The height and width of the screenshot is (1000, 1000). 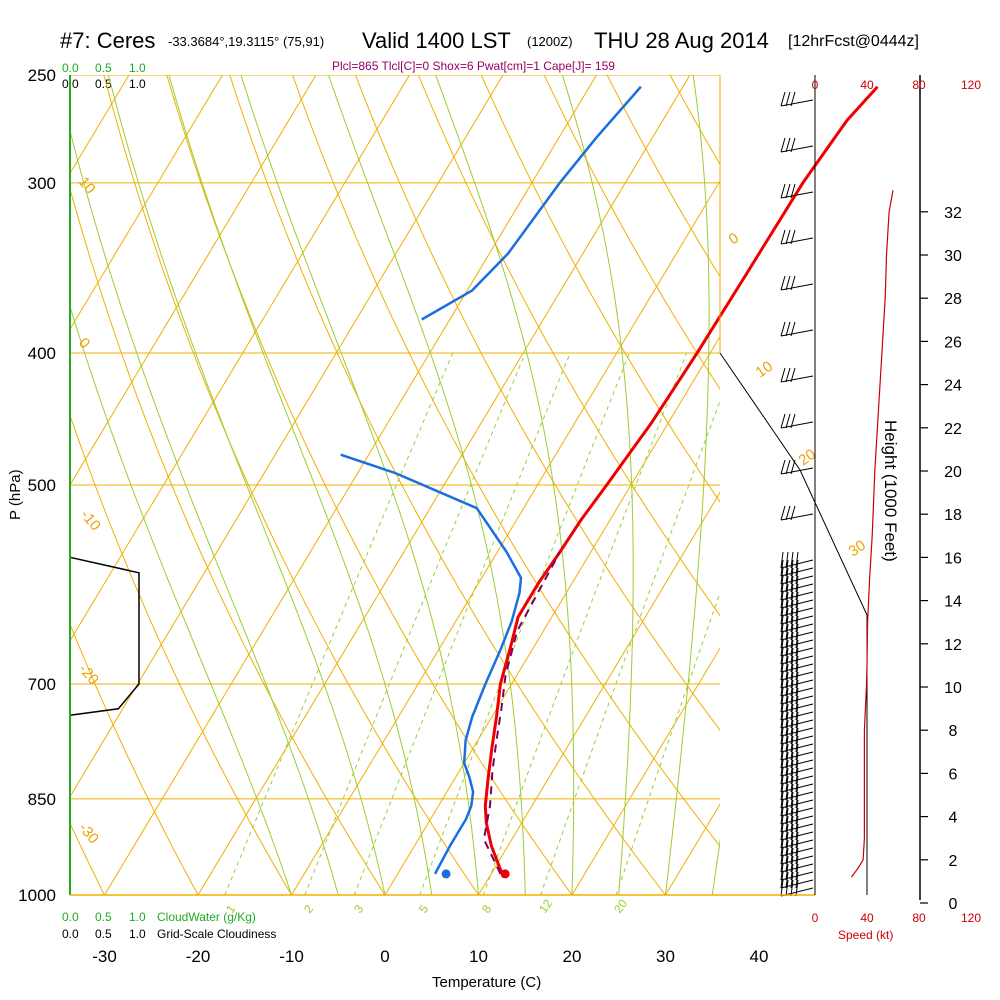 I want to click on speed-tick-bottom-120: 120, so click(x=971, y=918).